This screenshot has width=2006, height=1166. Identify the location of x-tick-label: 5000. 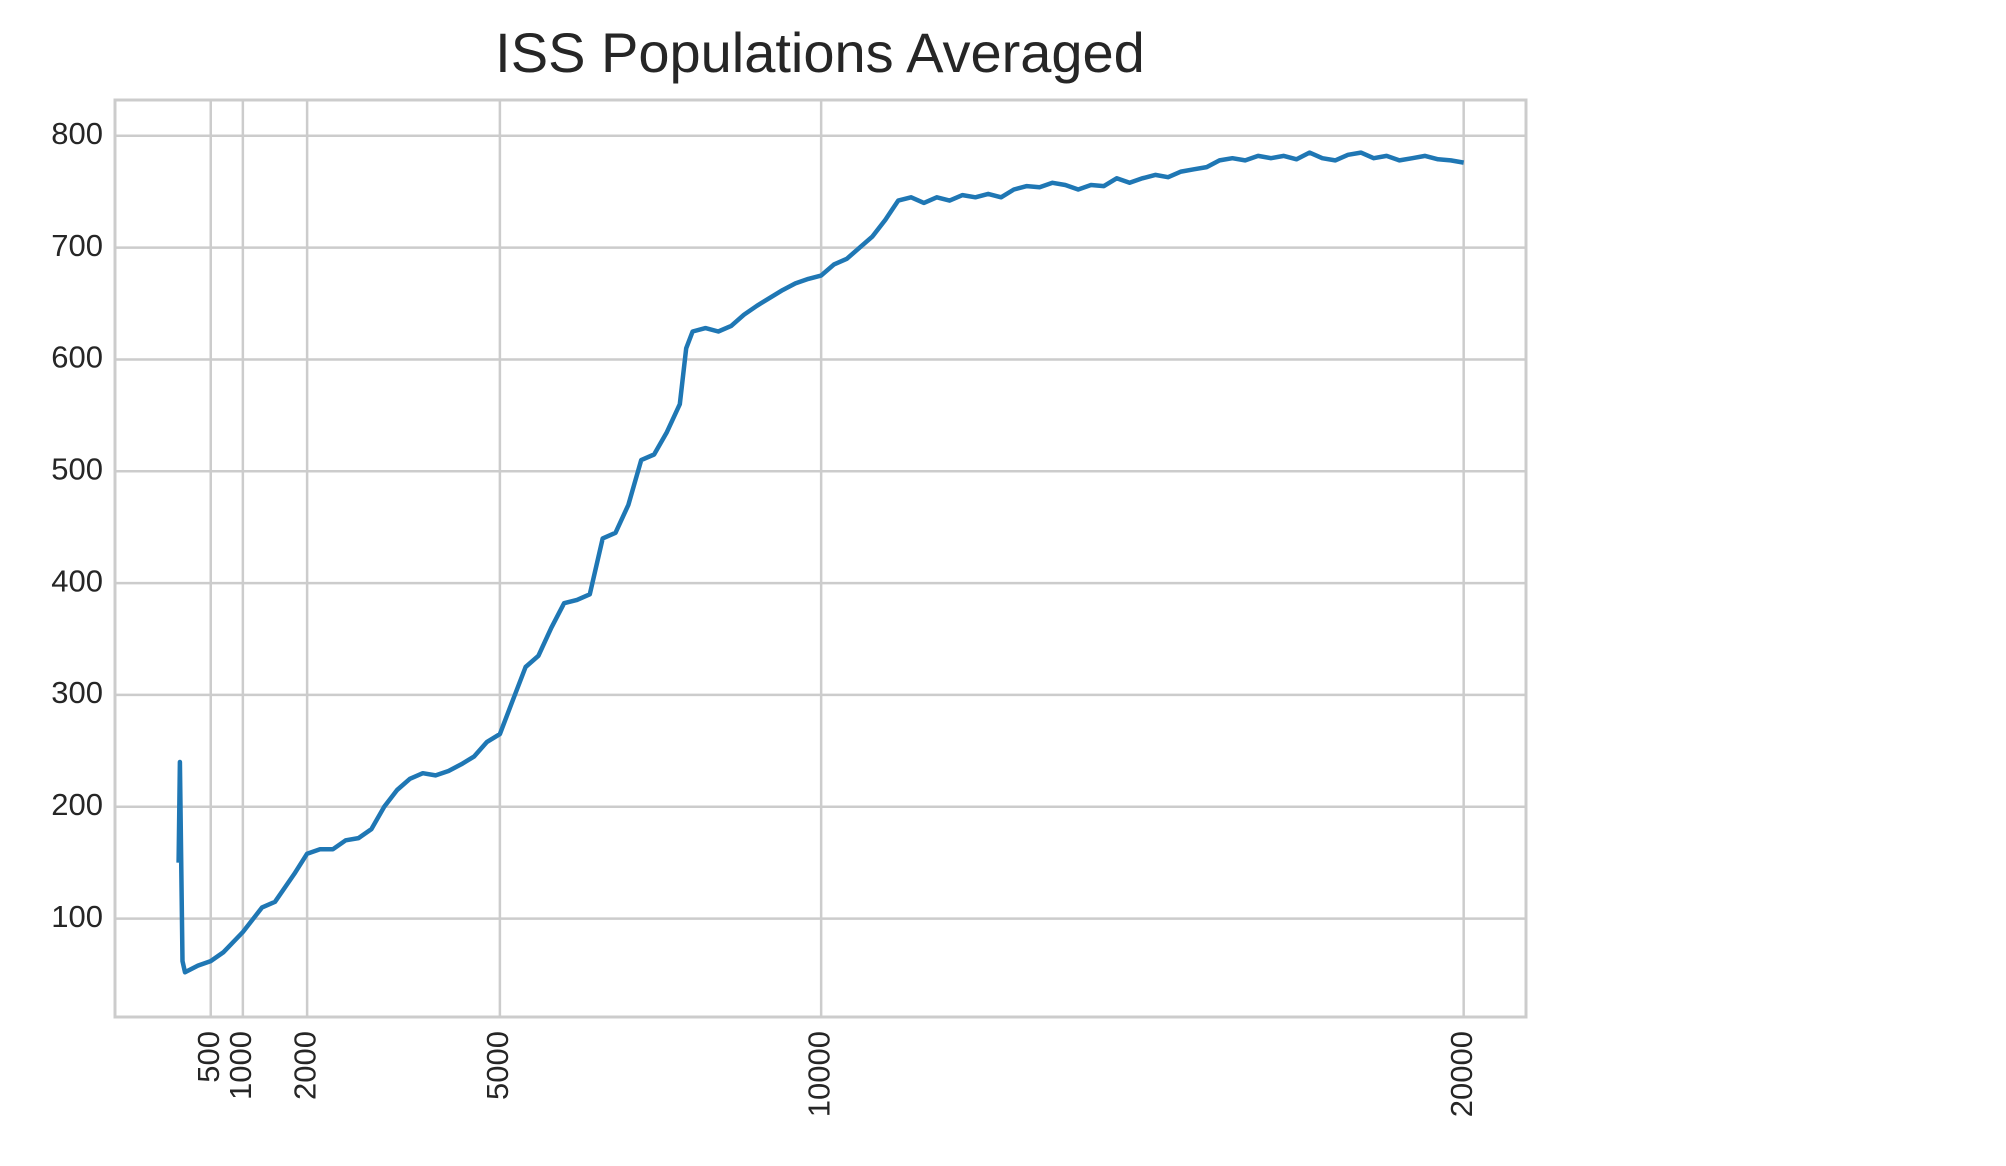
(497, 1065).